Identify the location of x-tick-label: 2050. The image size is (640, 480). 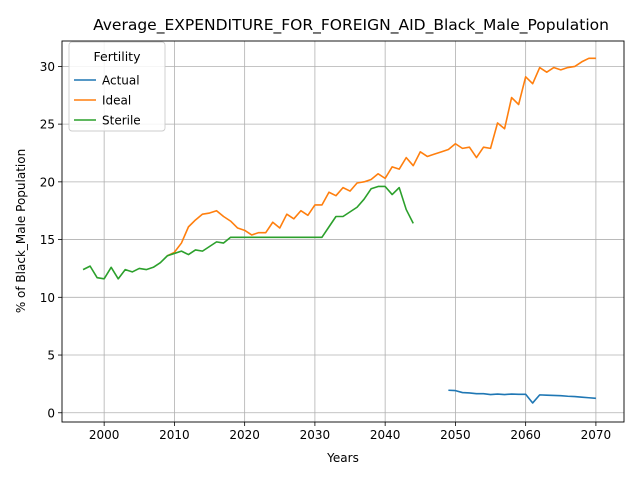
(455, 435).